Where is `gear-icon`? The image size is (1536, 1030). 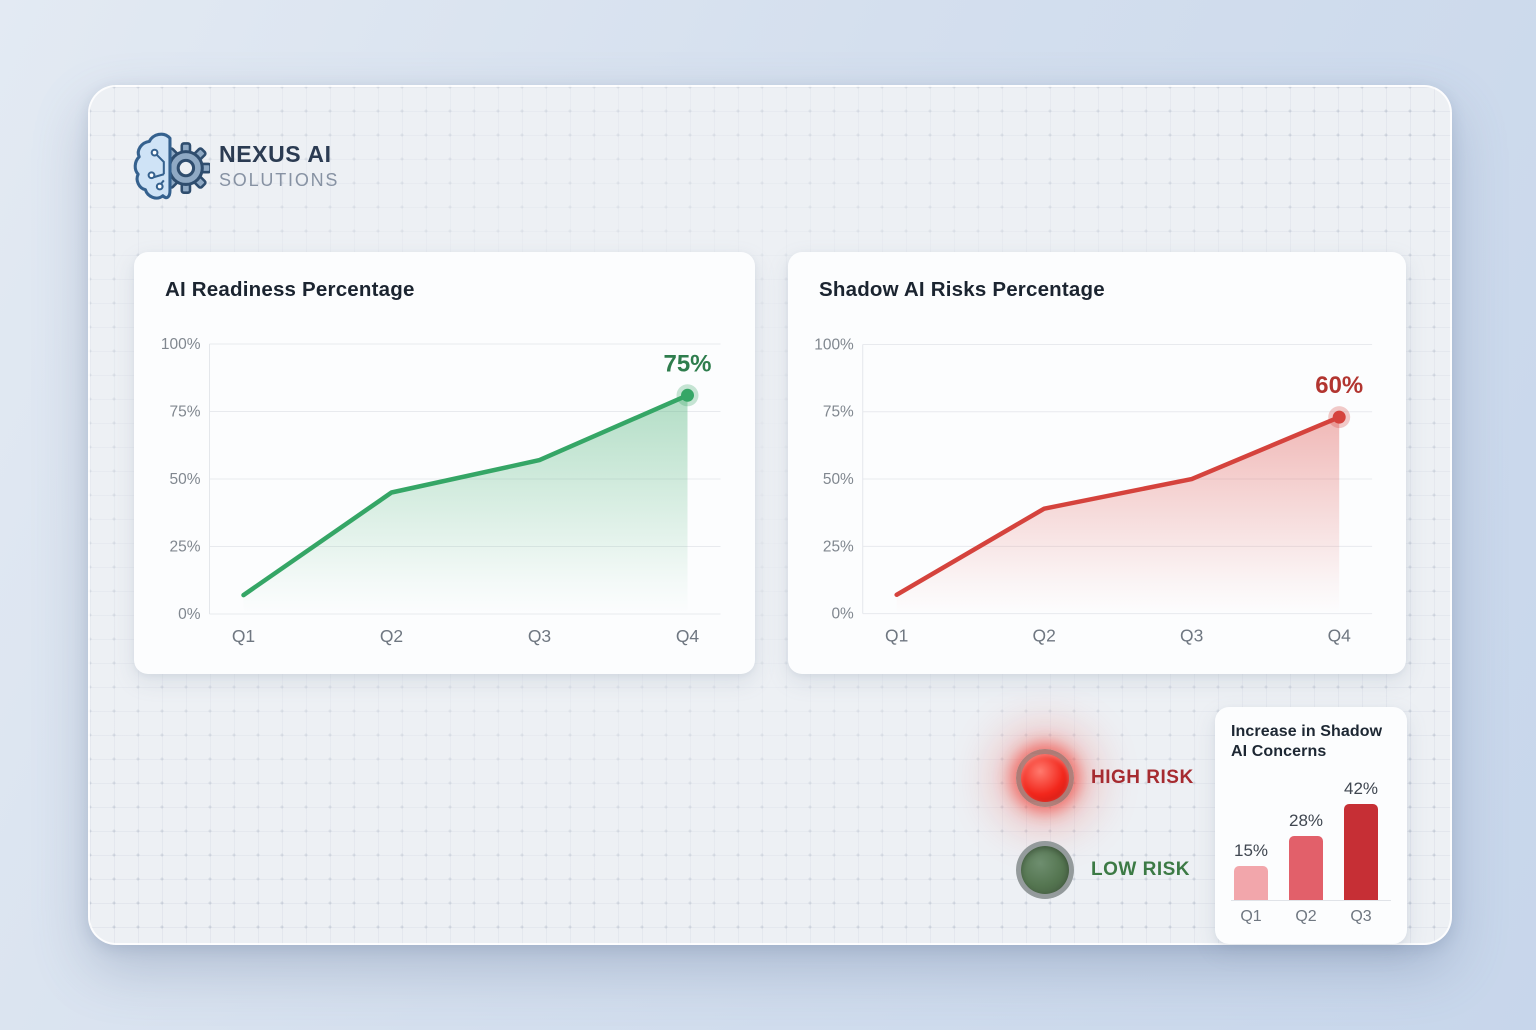 gear-icon is located at coordinates (184, 168).